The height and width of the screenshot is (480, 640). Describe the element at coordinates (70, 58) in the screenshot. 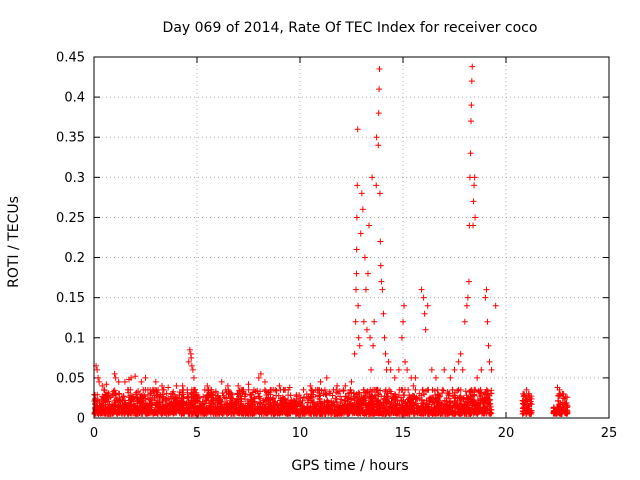

I see `y-tick-label: 0.45` at that location.